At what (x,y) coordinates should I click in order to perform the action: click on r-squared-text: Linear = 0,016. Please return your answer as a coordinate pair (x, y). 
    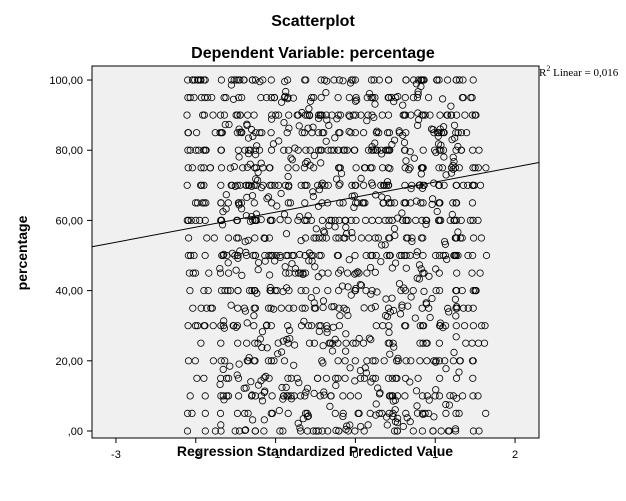
    Looking at the image, I should click on (584, 73).